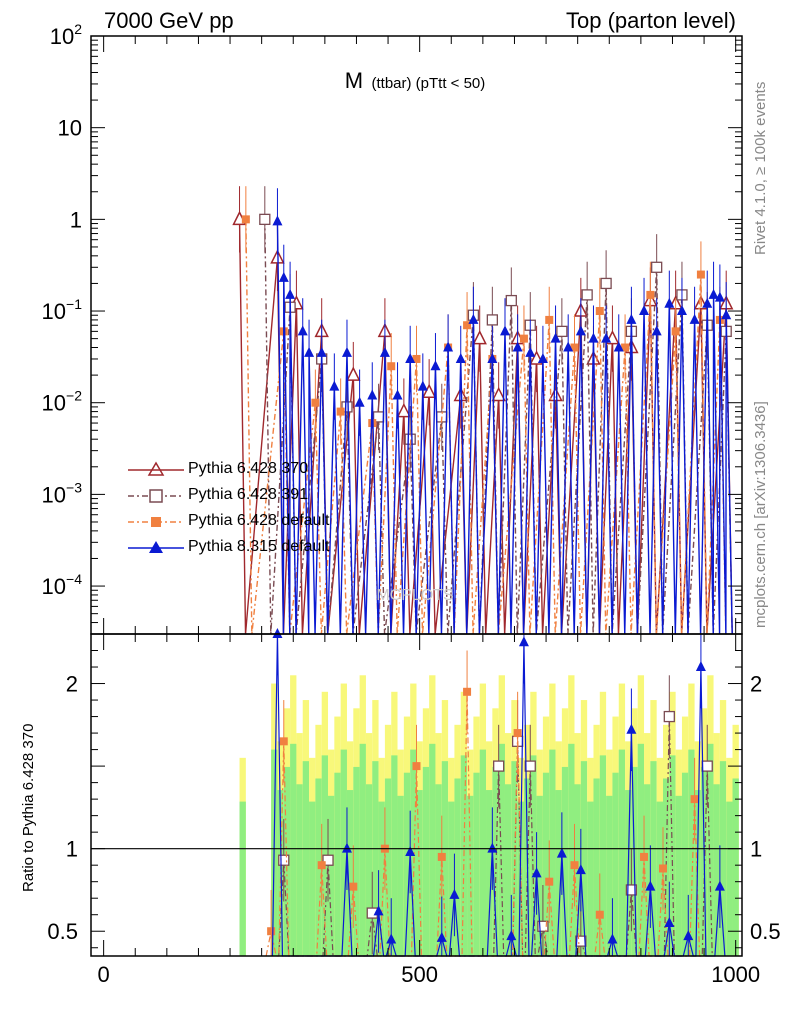  Describe the element at coordinates (72, 684) in the screenshot. I see `ratio-tick-label-left-2: 2` at that location.